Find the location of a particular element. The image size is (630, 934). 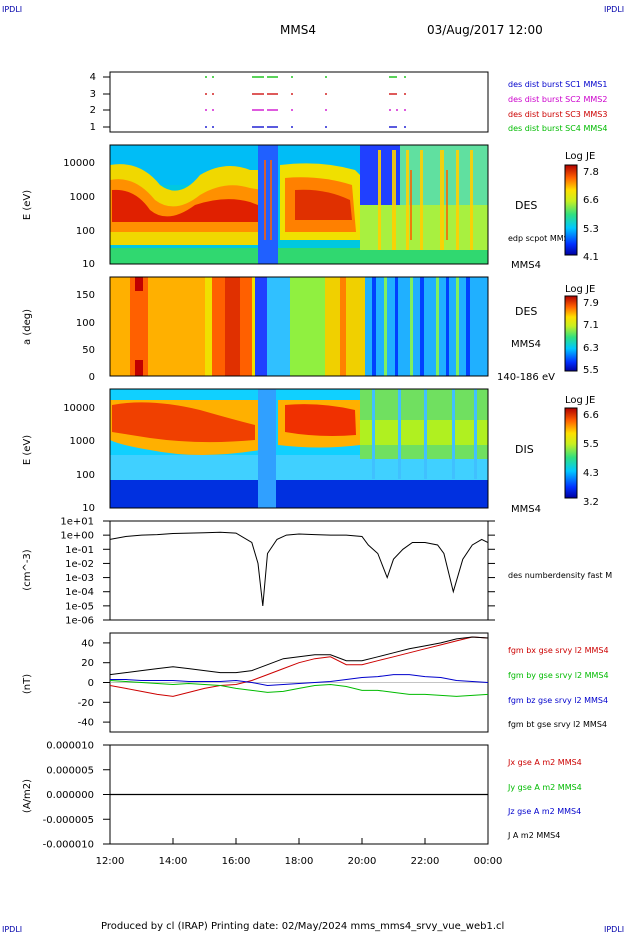

des-pitch-ytick-50: 50 is located at coordinates (88, 350).